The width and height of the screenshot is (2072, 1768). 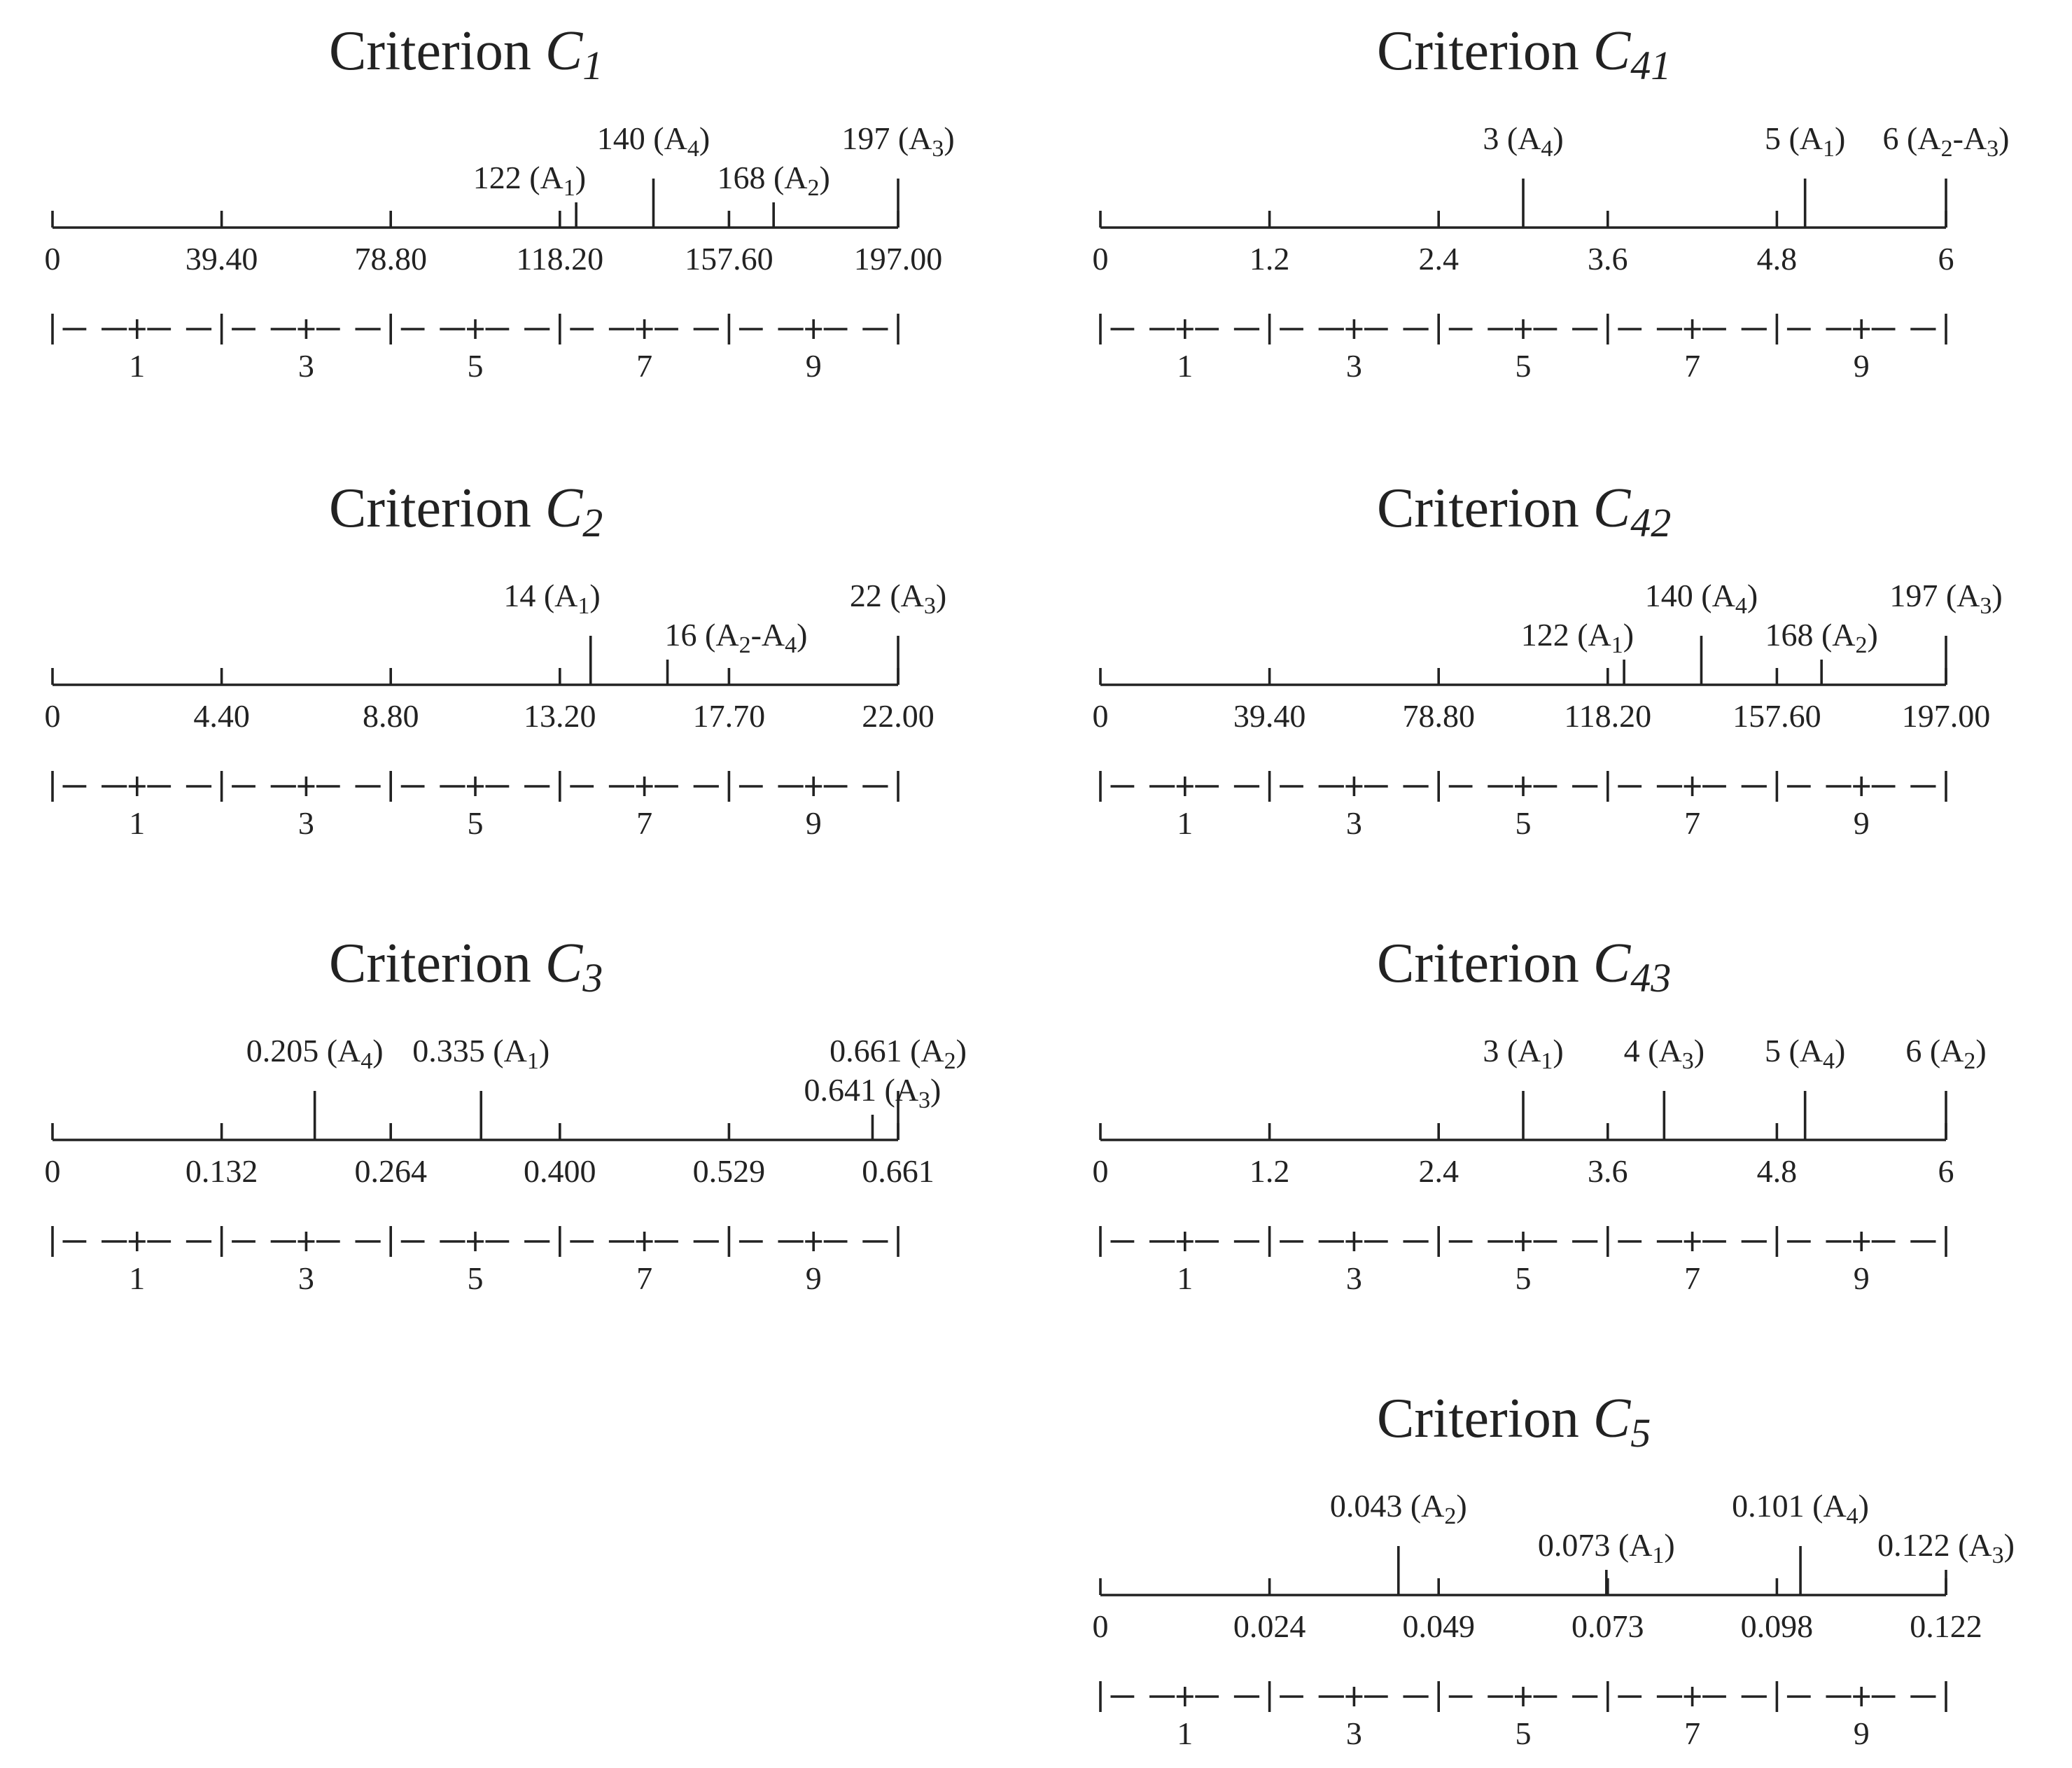 What do you see at coordinates (481, 1053) in the screenshot?
I see `alternative-label: 0.335 (A1)` at bounding box center [481, 1053].